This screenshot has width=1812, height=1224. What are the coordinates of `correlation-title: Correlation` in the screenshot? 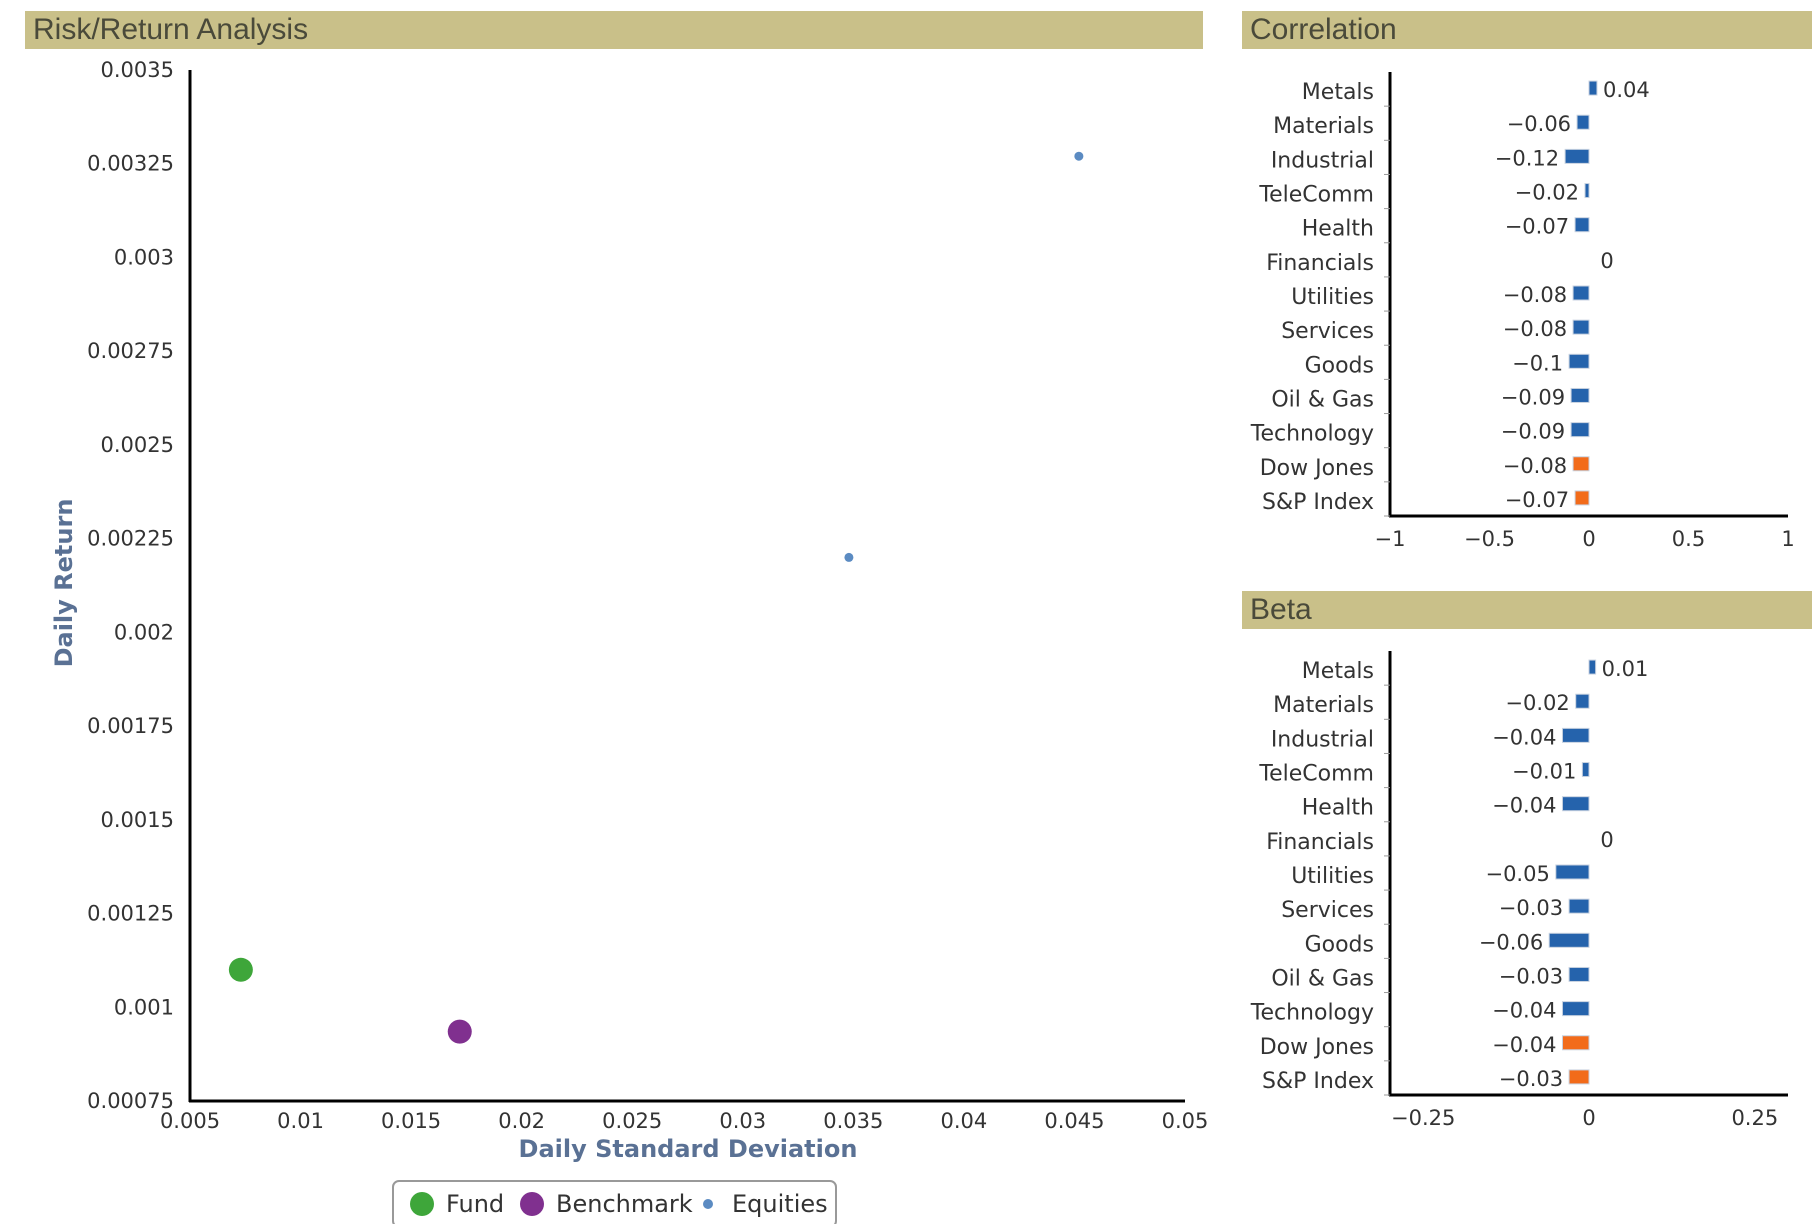 It's located at (1323, 29).